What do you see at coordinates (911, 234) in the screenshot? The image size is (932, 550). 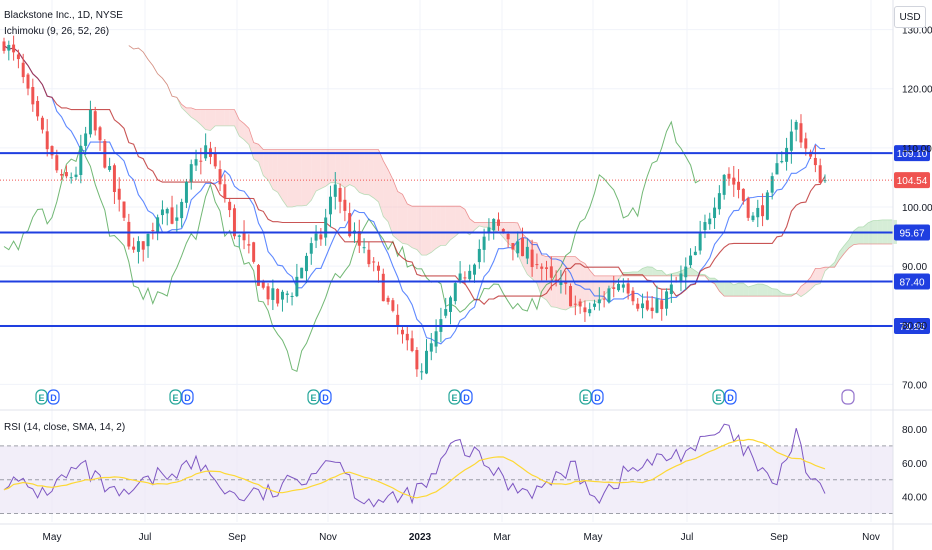 I see `level-badge-label: 95.67` at bounding box center [911, 234].